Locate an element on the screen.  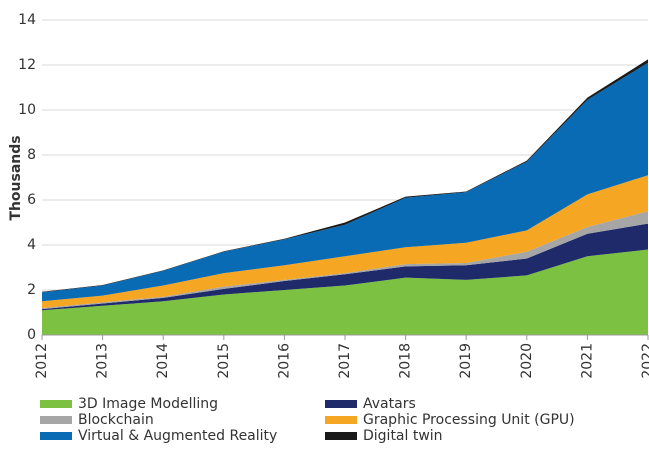
y-tick-label: 4 is located at coordinates (31, 245).